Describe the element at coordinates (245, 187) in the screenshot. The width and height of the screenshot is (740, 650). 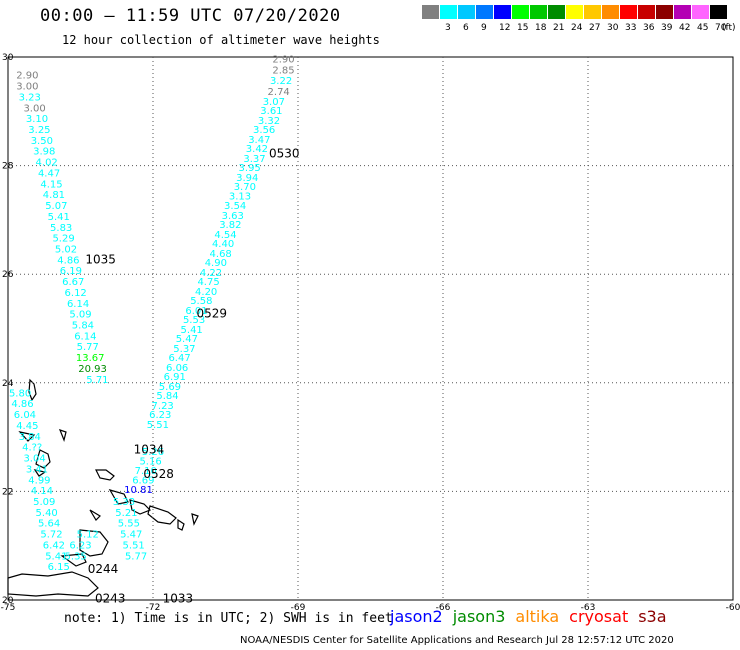
I see `wave-height-value: 3.70` at that location.